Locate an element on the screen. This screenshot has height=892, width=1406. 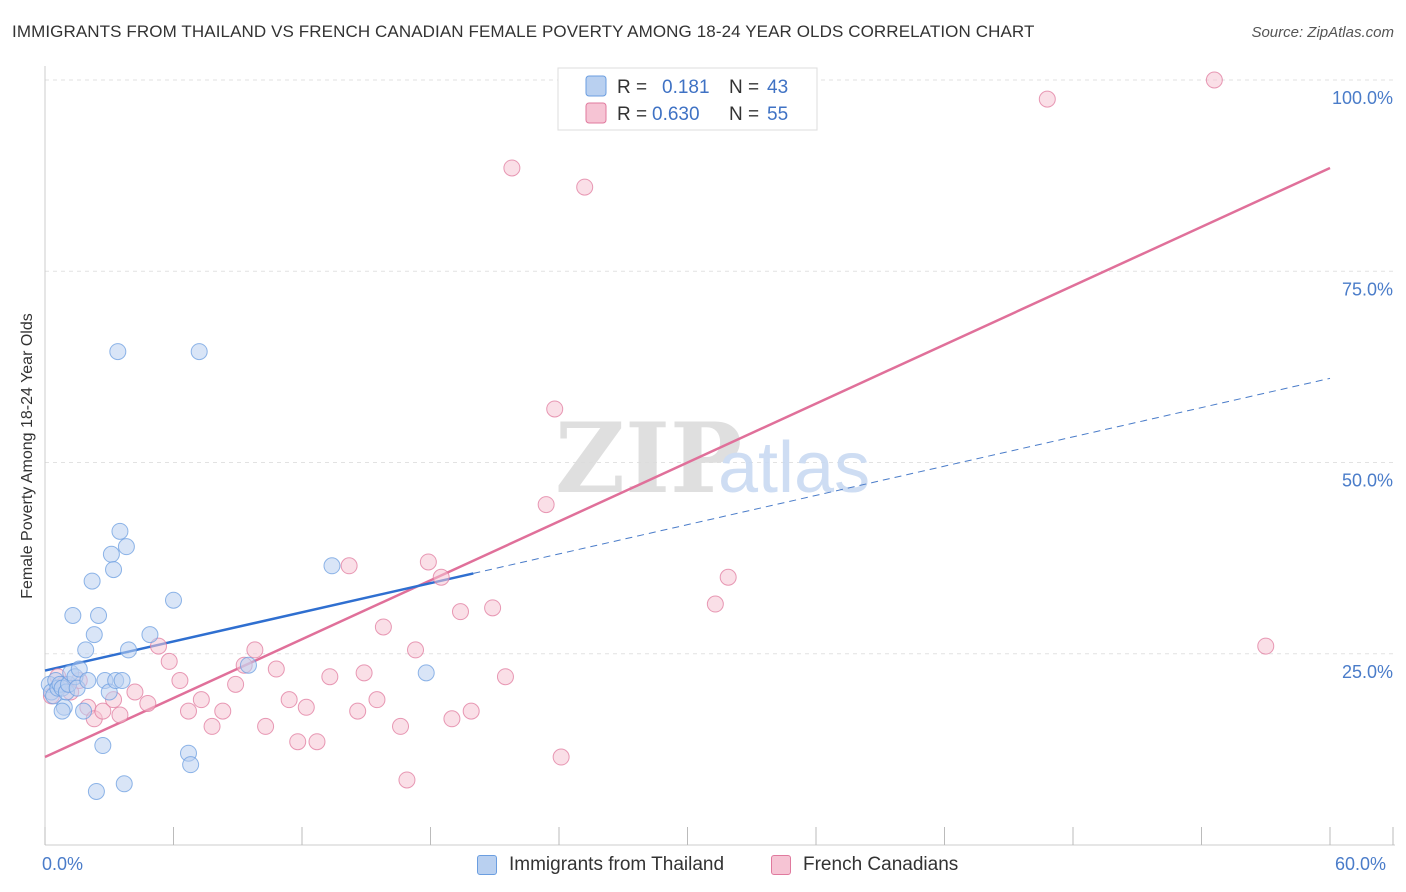
y-tick-label: 25.0% is located at coordinates (1367, 672).